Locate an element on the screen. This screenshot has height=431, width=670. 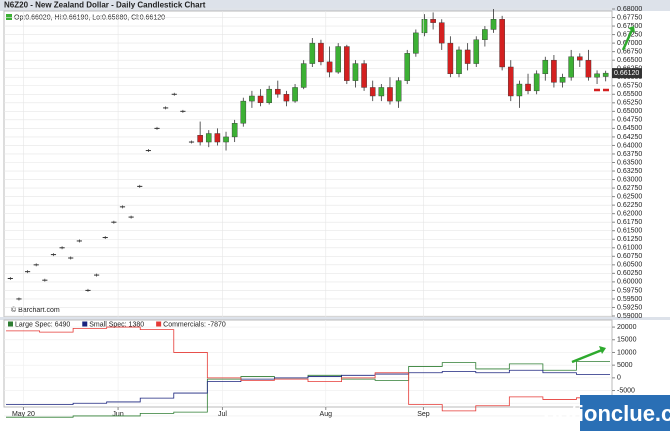
y-tick-label: 0.60500 is located at coordinates (629, 265).